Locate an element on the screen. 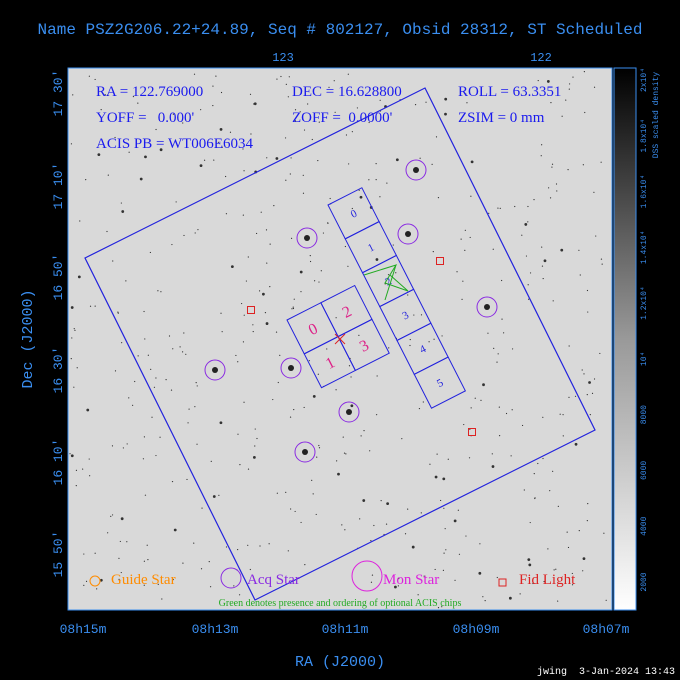  info: ZOFF = 0.0000' is located at coordinates (342, 118).